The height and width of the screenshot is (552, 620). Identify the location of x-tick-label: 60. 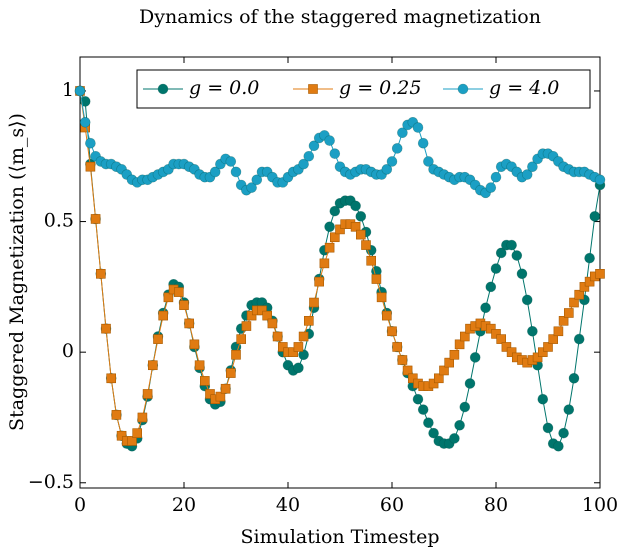
(392, 505).